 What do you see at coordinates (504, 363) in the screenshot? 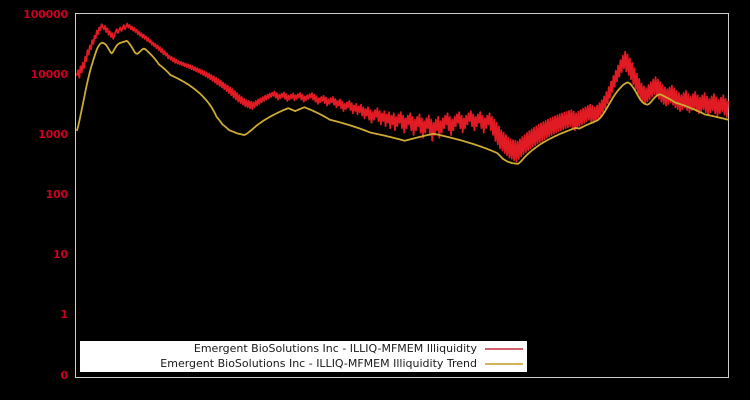
I see `legend-swatch-illiquidity-trend` at bounding box center [504, 363].